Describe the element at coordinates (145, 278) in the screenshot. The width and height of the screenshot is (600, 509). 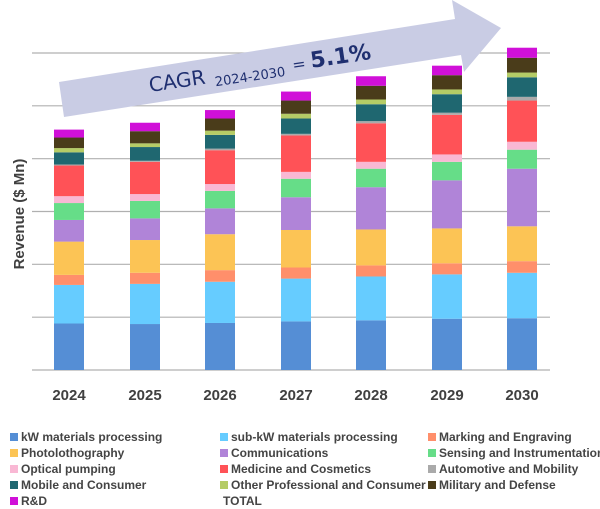
I see `bar-segment-marking-and-engraving-2025` at that location.